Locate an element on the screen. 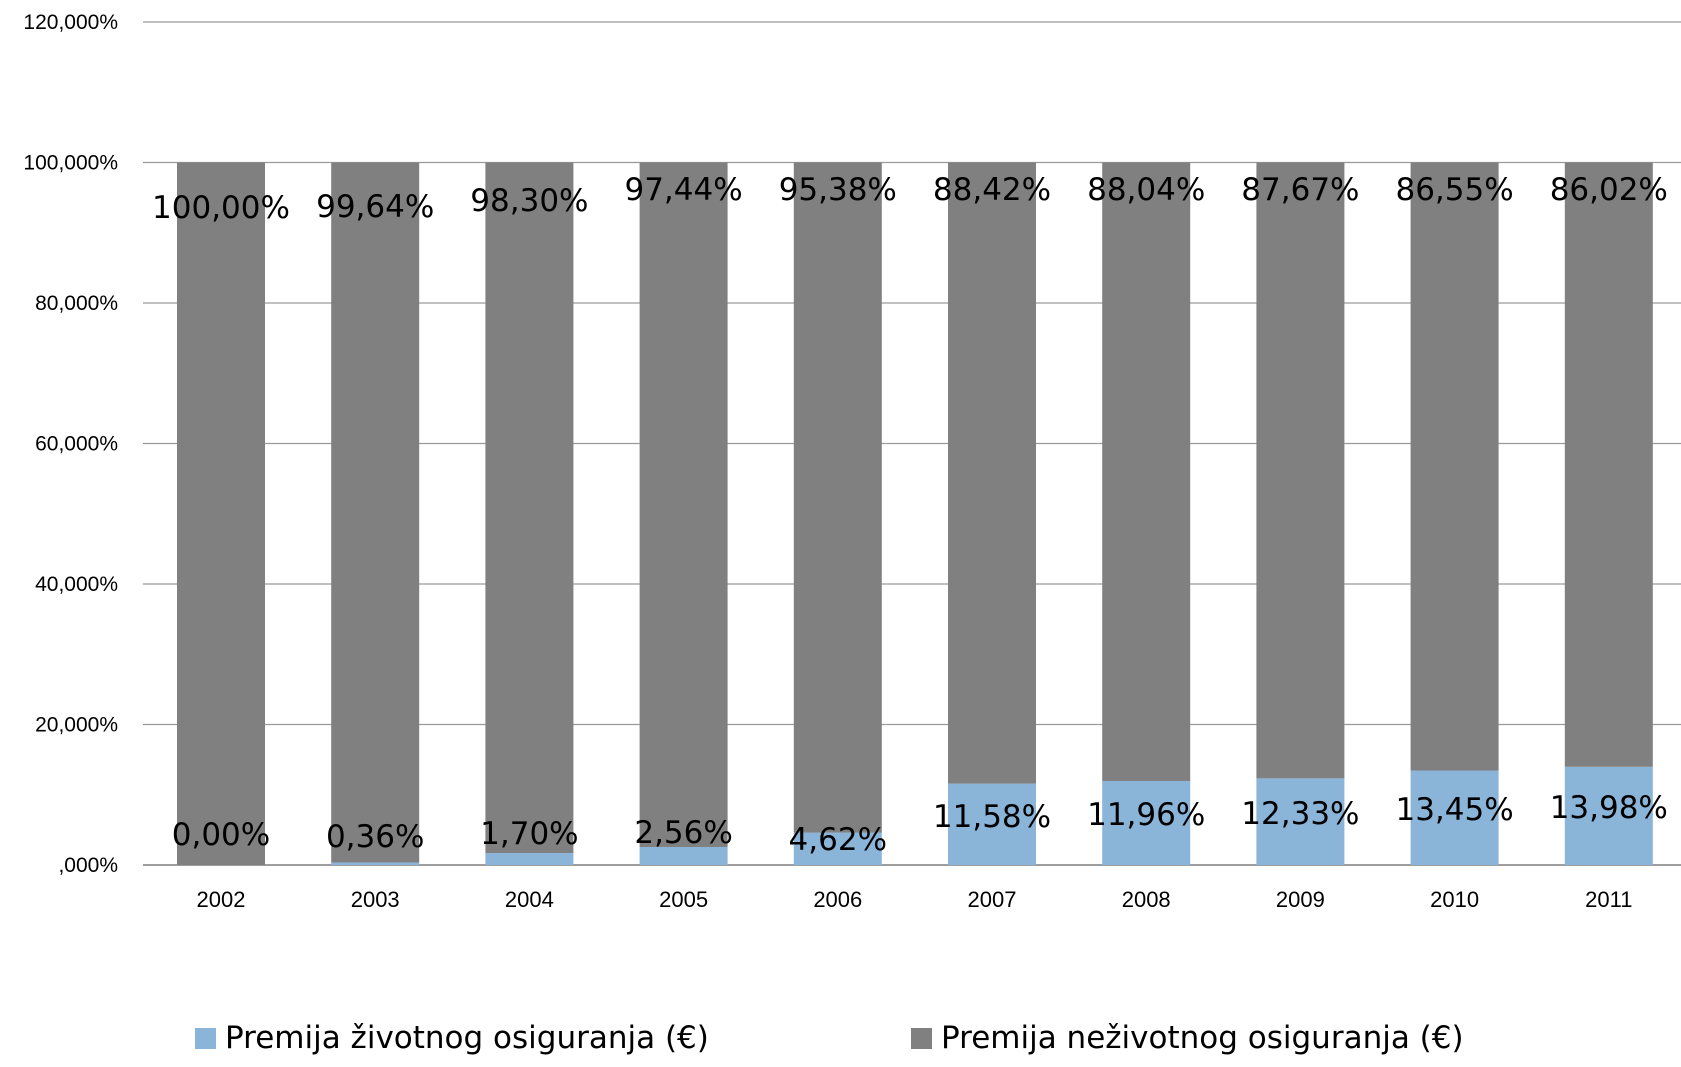 The width and height of the screenshot is (1681, 1067). y-tick-label: 40,000% is located at coordinates (76, 584).